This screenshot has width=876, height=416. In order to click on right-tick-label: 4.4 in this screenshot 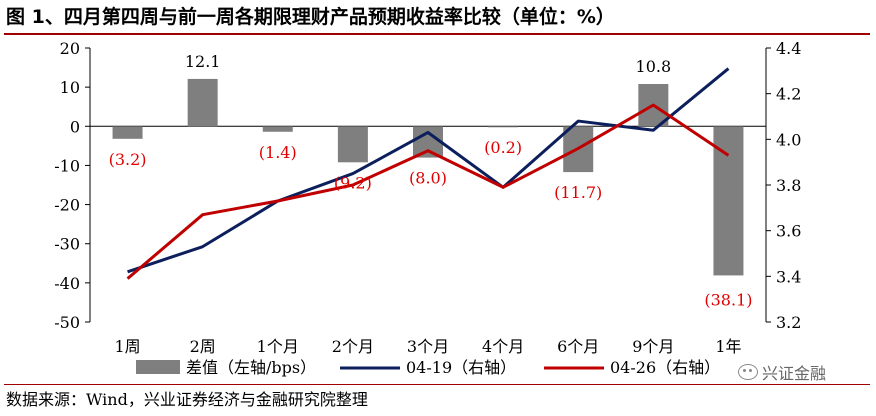, I will do `click(788, 48)`.